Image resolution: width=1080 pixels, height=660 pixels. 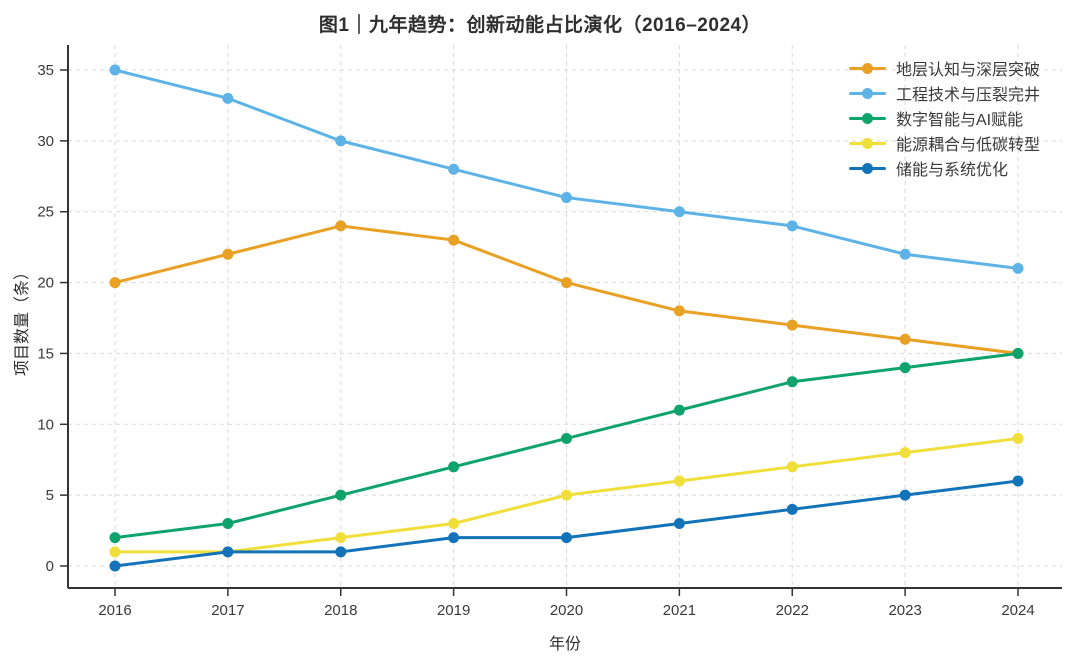 I want to click on x-tick-label: 2016, so click(x=114, y=610).